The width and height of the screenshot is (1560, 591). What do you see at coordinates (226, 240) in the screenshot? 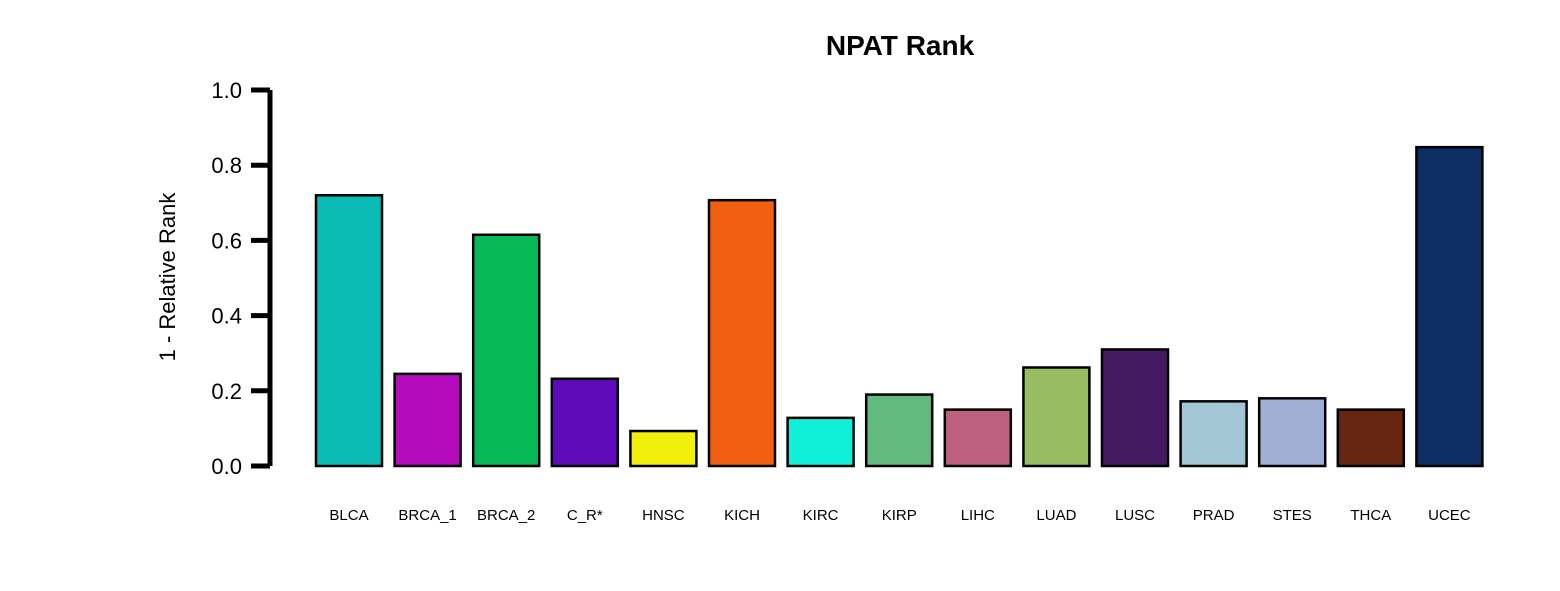
I see `y-tick-label: 0.6` at bounding box center [226, 240].